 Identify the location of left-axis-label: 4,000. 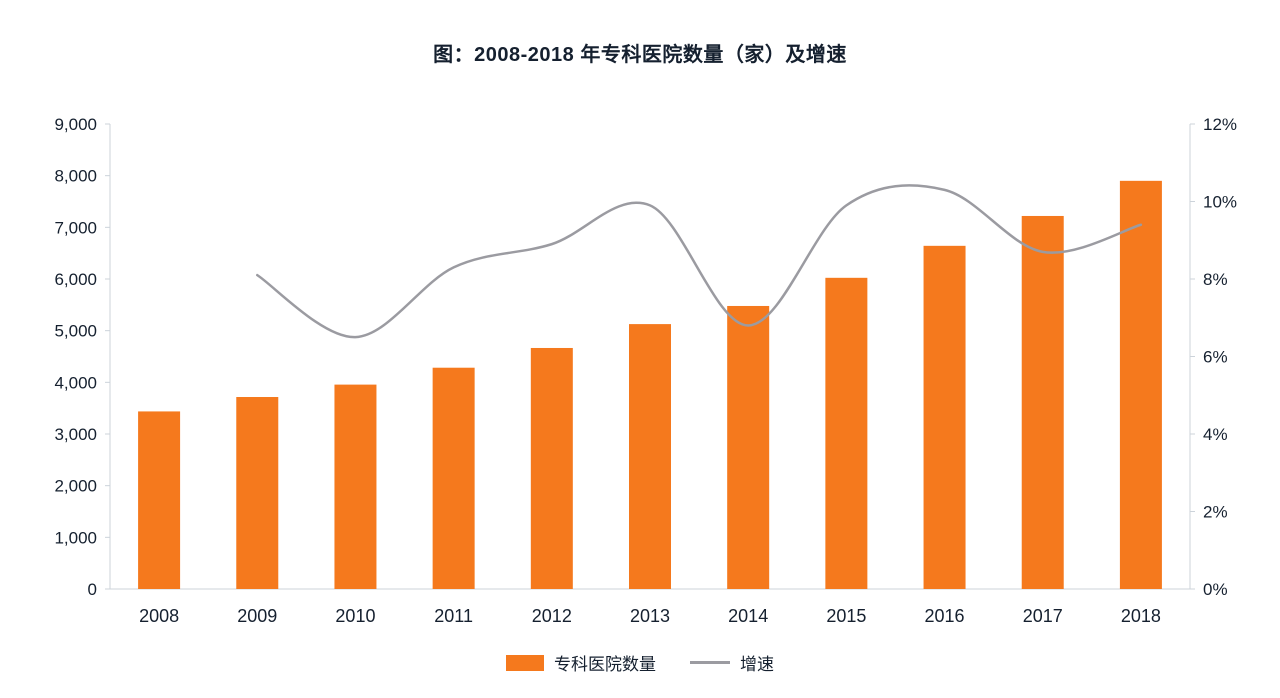
(75, 382).